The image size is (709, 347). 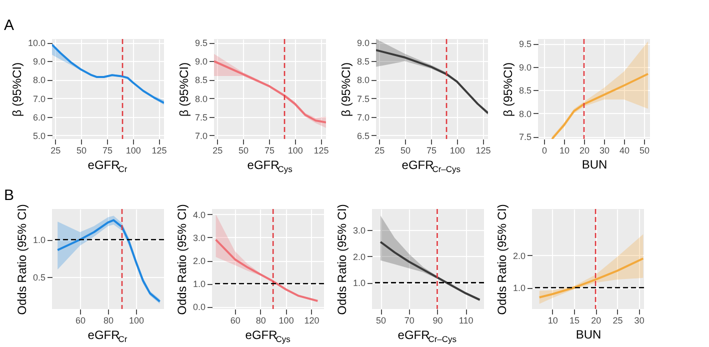 What do you see at coordinates (437, 321) in the screenshot?
I see `x-tick-label: 90` at bounding box center [437, 321].